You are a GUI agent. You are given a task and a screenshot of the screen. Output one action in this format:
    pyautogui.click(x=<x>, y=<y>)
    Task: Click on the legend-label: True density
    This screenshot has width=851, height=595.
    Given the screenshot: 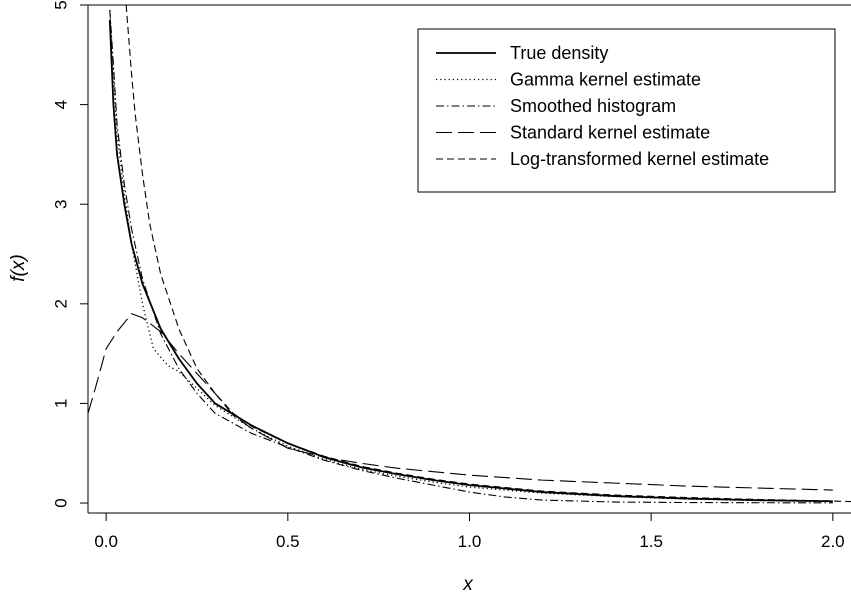 What is the action you would take?
    pyautogui.click(x=559, y=53)
    